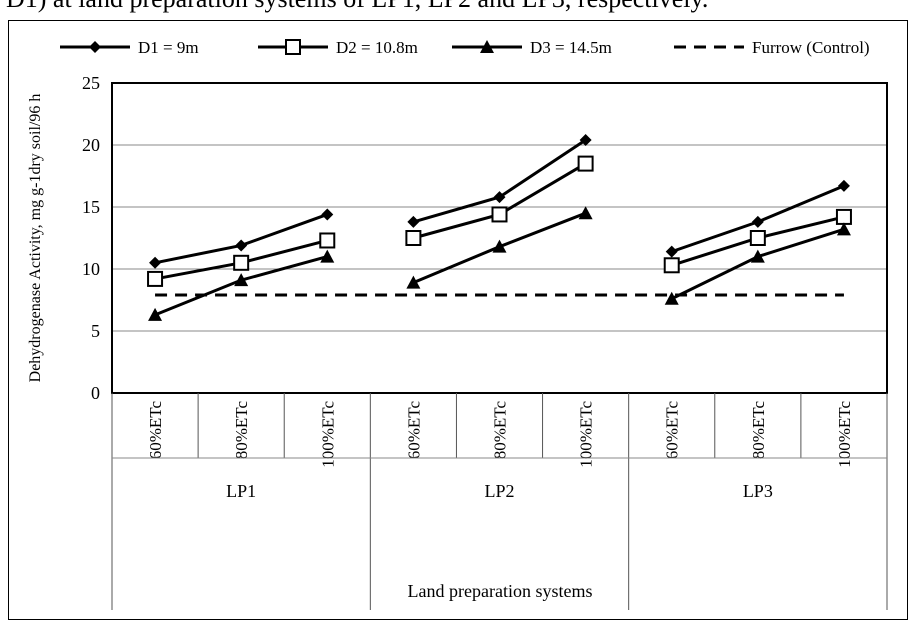  Describe the element at coordinates (91, 145) in the screenshot. I see `y-tick-label: 20` at that location.